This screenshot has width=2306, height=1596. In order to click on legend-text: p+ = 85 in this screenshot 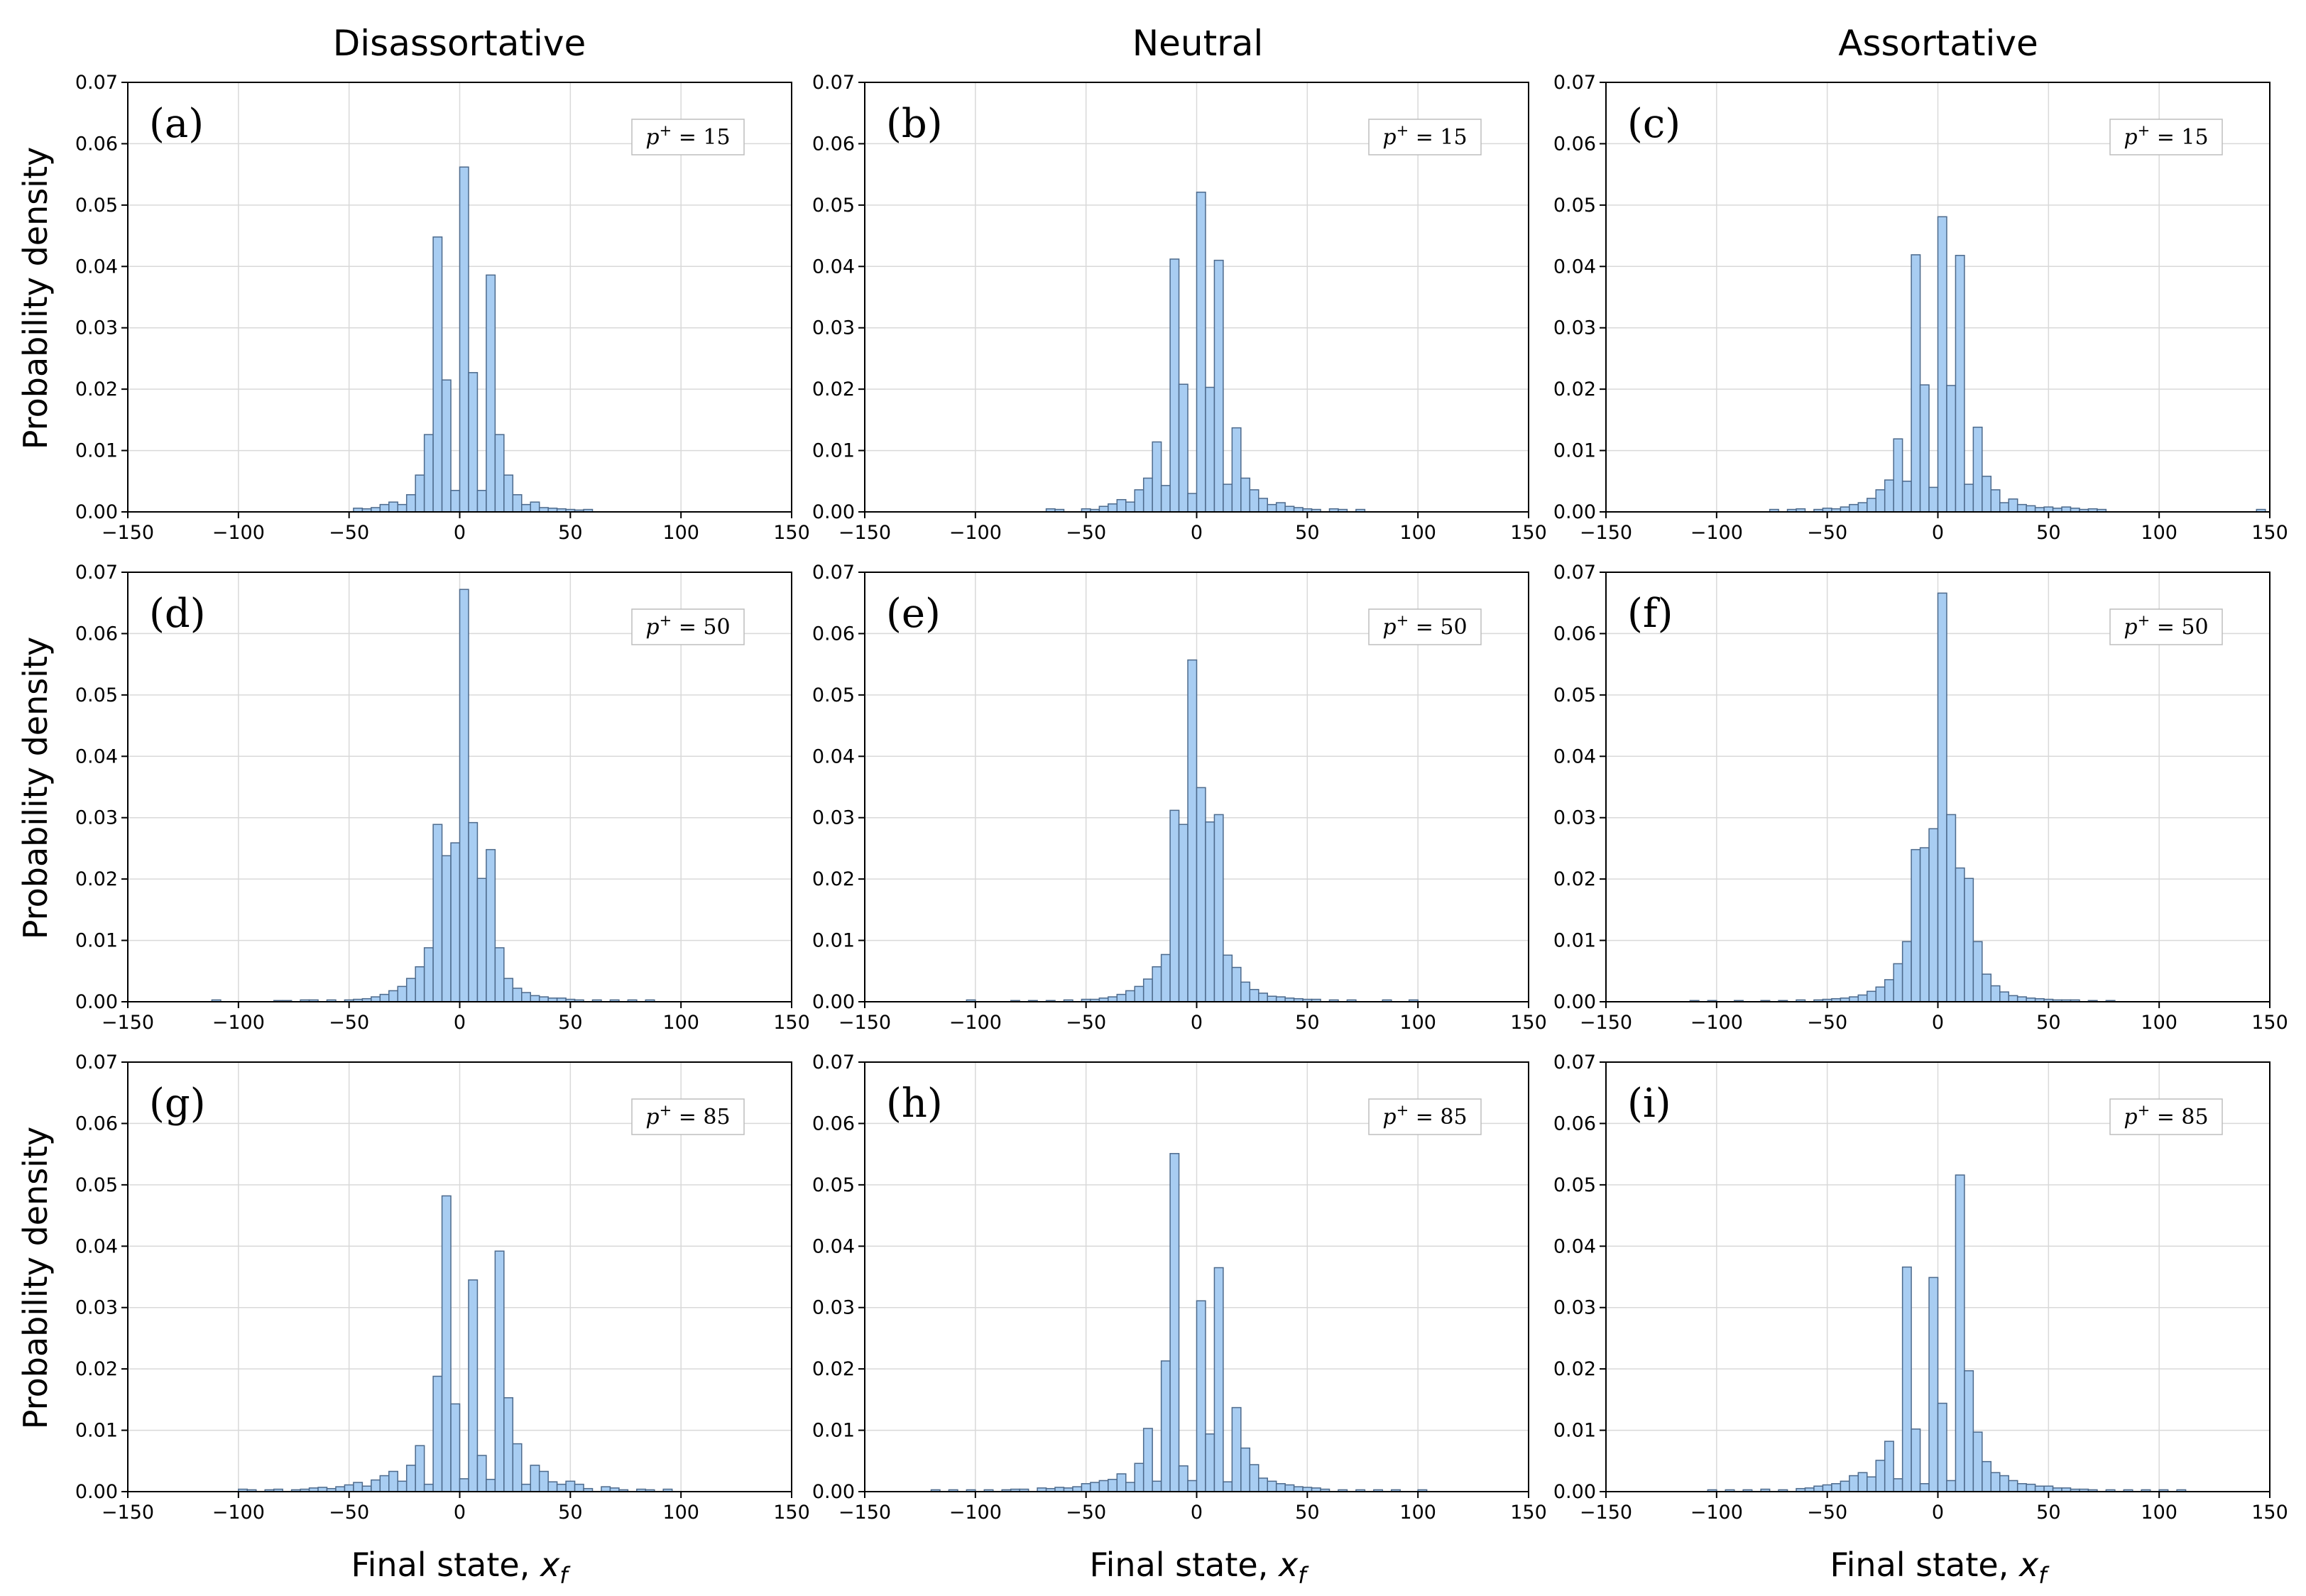, I will do `click(2166, 1116)`.